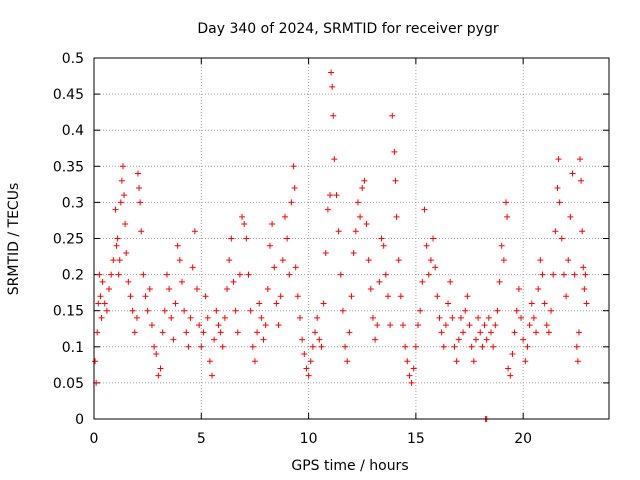 The image size is (640, 480). What do you see at coordinates (73, 59) in the screenshot?
I see `y-tick-label: 0.5` at bounding box center [73, 59].